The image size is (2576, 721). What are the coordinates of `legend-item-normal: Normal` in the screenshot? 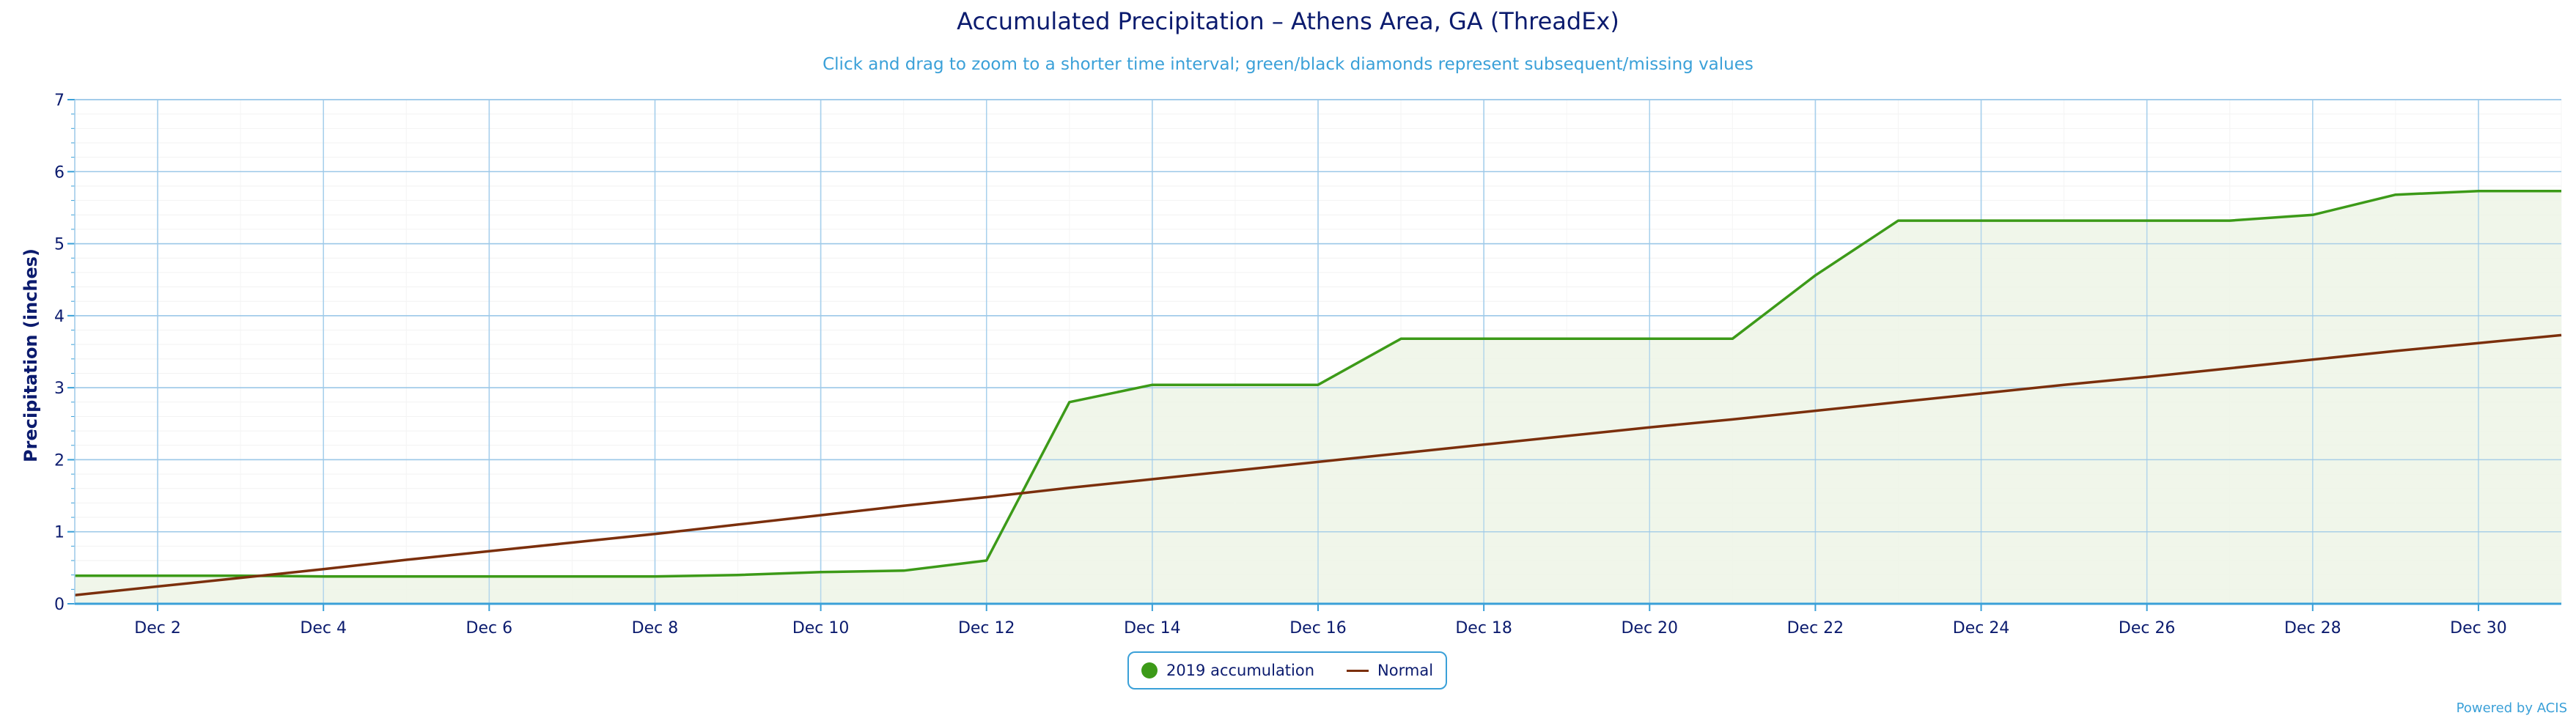 It's located at (1390, 670).